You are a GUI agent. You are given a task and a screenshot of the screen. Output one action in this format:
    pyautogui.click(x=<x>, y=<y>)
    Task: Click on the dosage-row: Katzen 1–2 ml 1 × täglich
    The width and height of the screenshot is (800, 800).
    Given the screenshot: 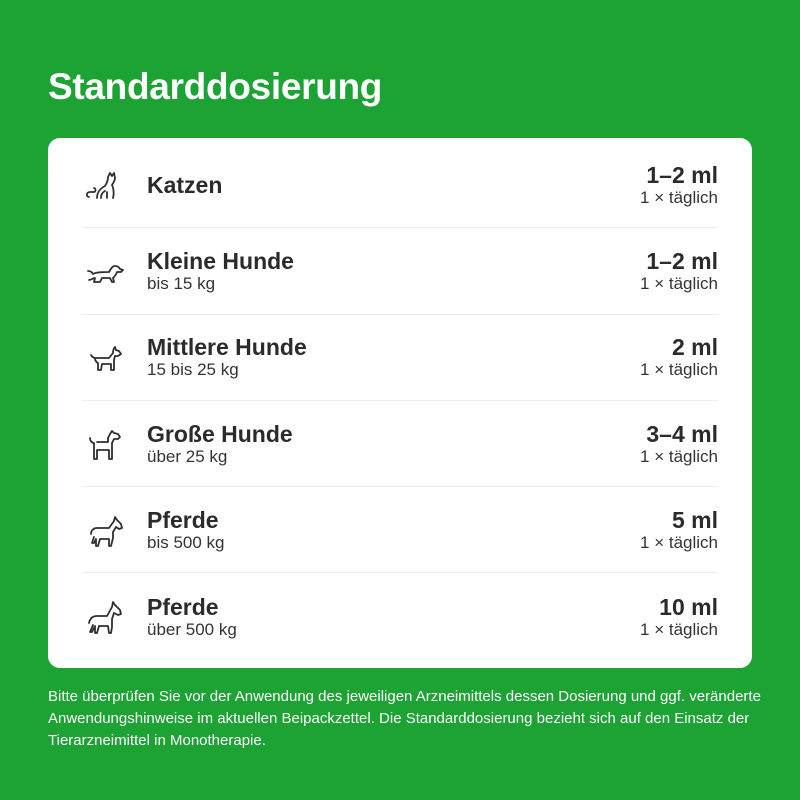 What is the action you would take?
    pyautogui.click(x=400, y=185)
    